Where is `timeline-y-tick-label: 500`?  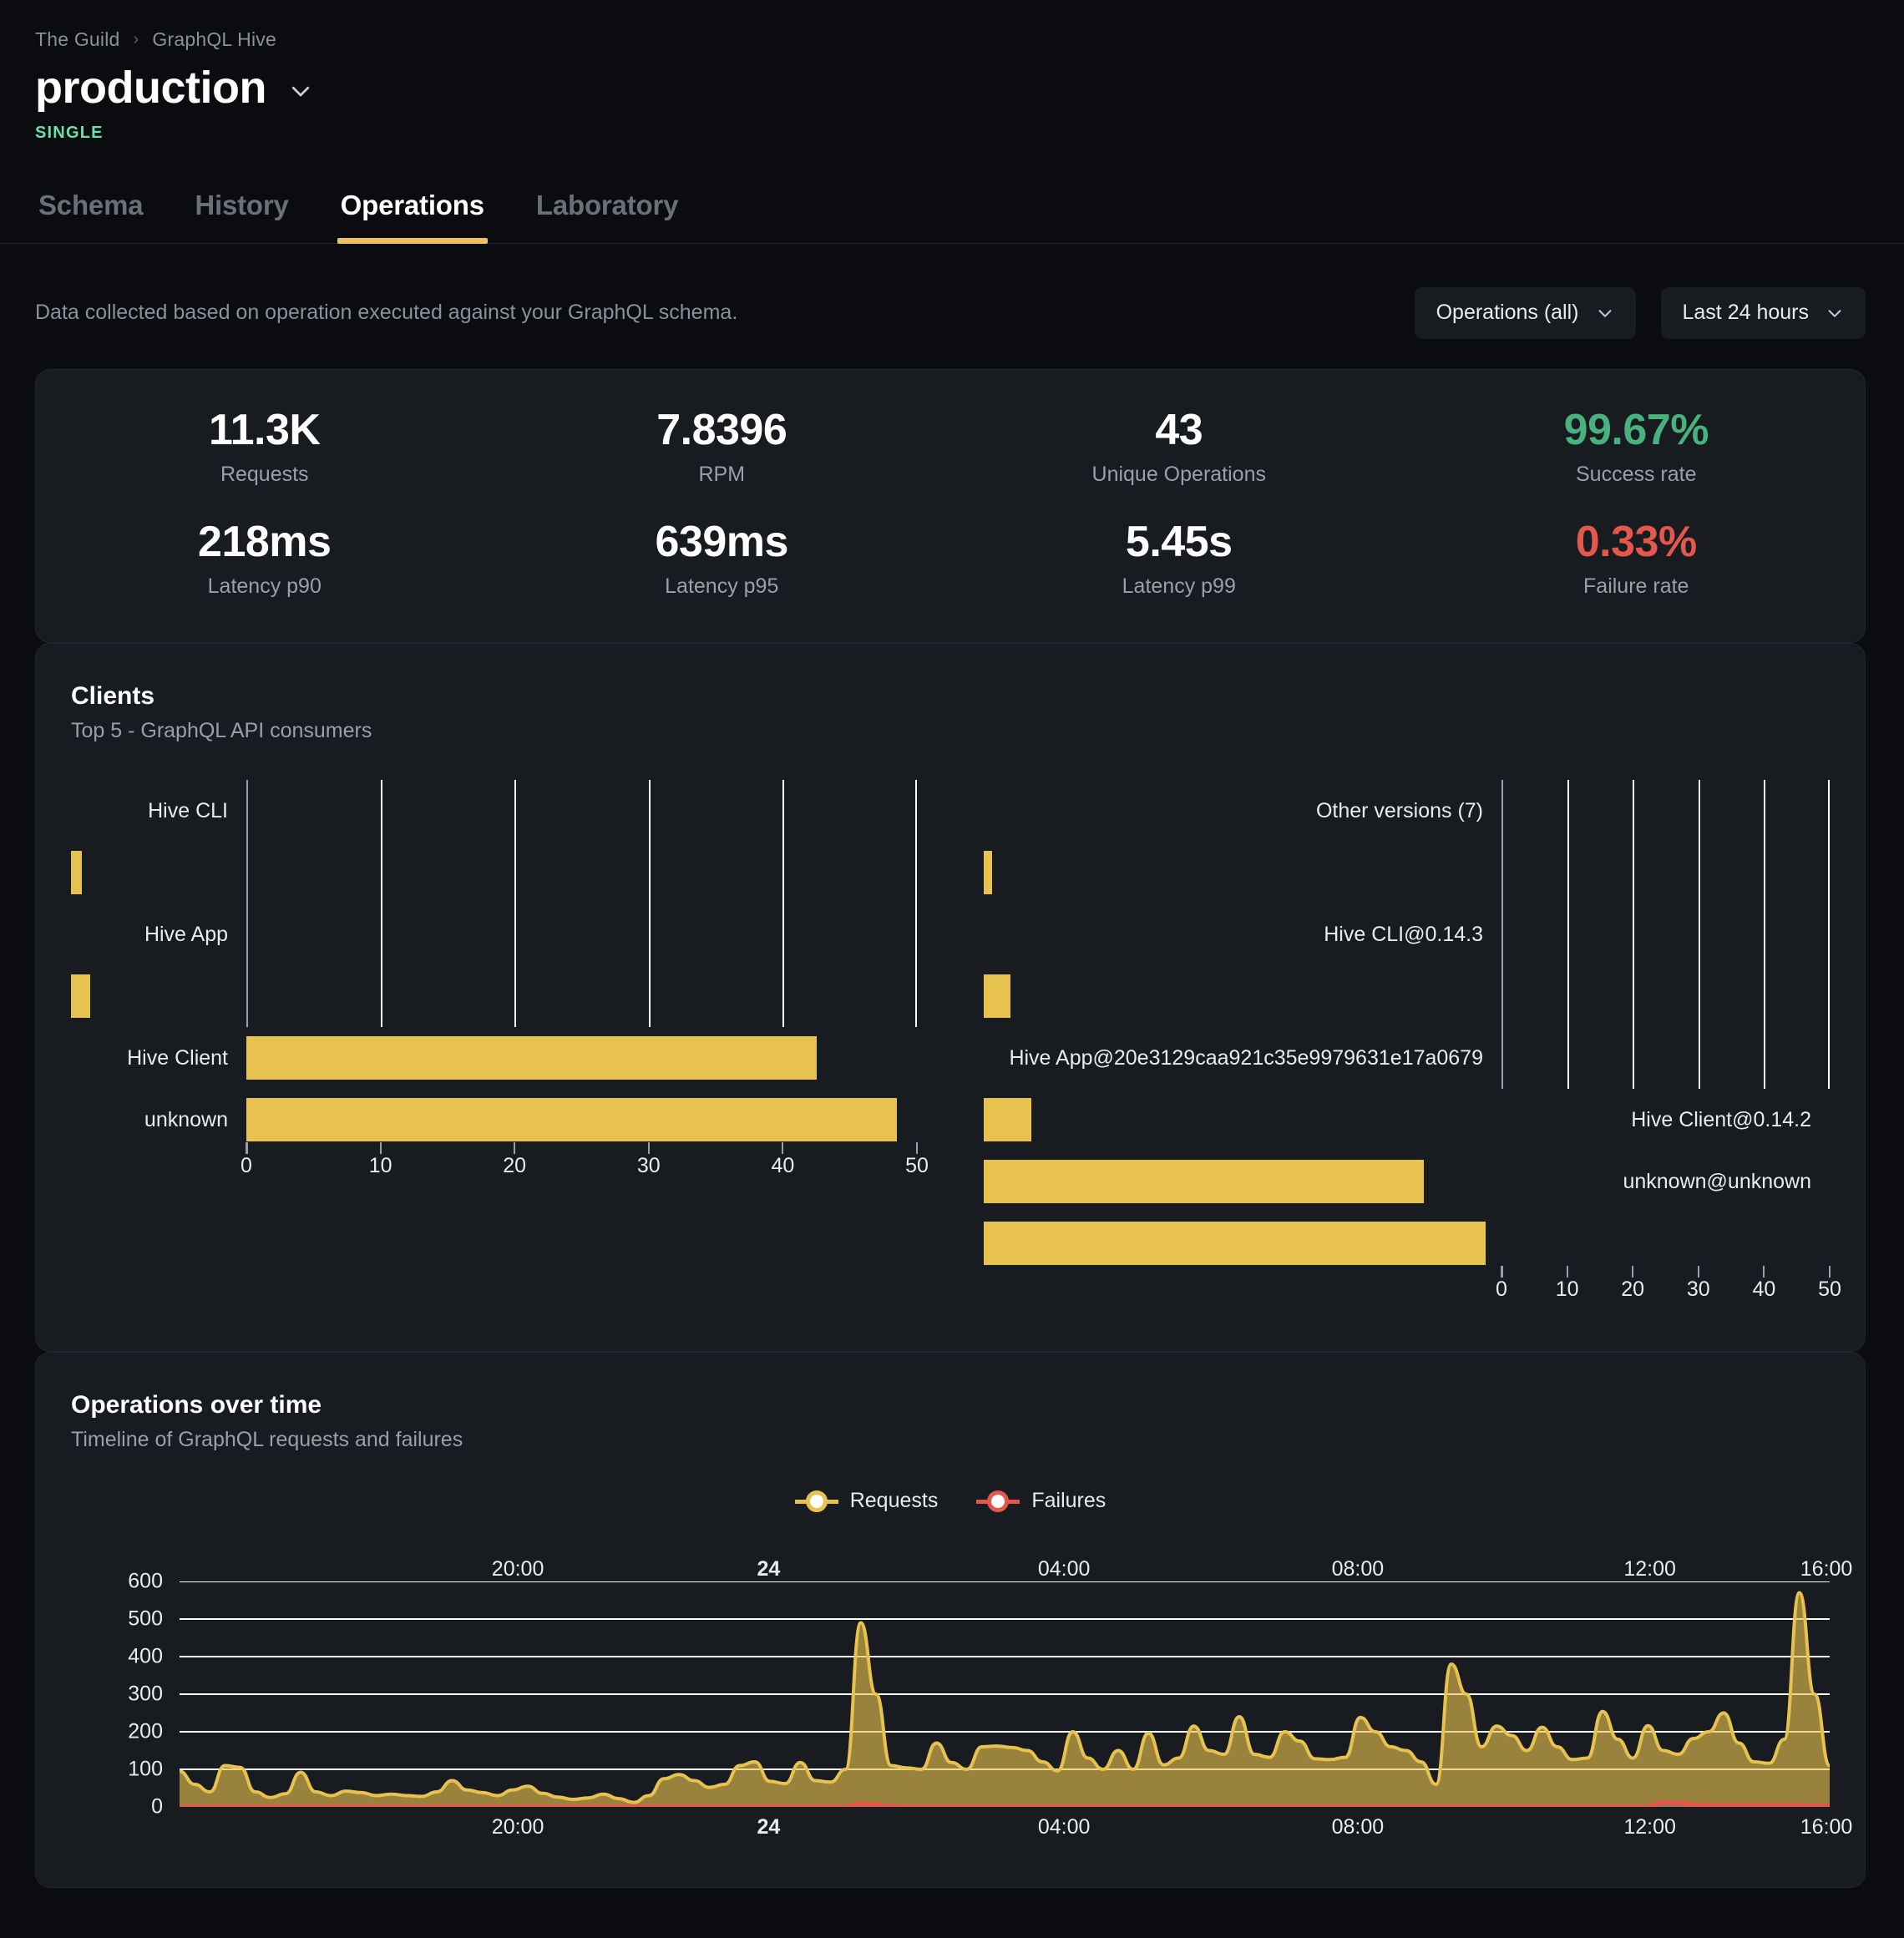 timeline-y-tick-label: 500 is located at coordinates (145, 1619).